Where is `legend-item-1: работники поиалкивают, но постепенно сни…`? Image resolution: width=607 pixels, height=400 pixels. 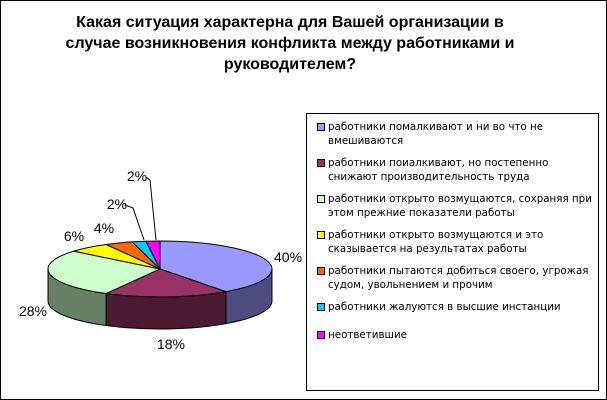 legend-item-1: работники поиалкивают, но постепенно сни… is located at coordinates (455, 170).